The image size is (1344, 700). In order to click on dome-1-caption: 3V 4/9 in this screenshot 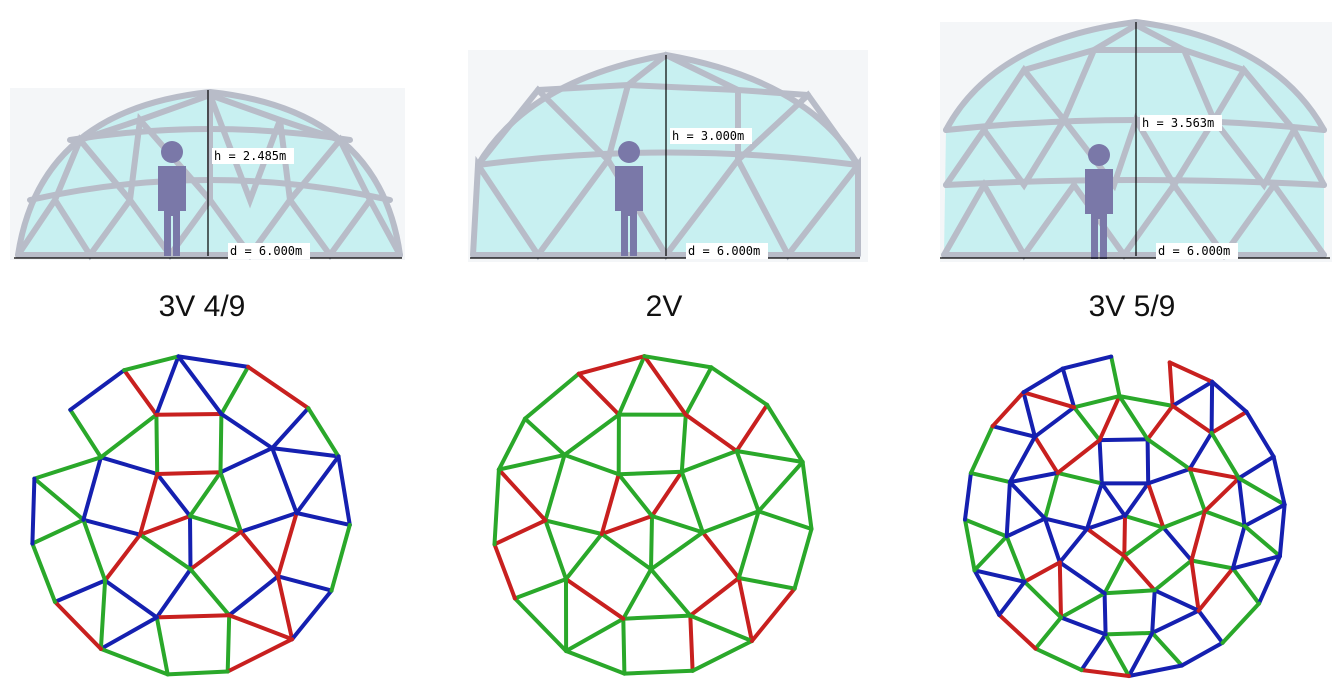, I will do `click(202, 306)`.